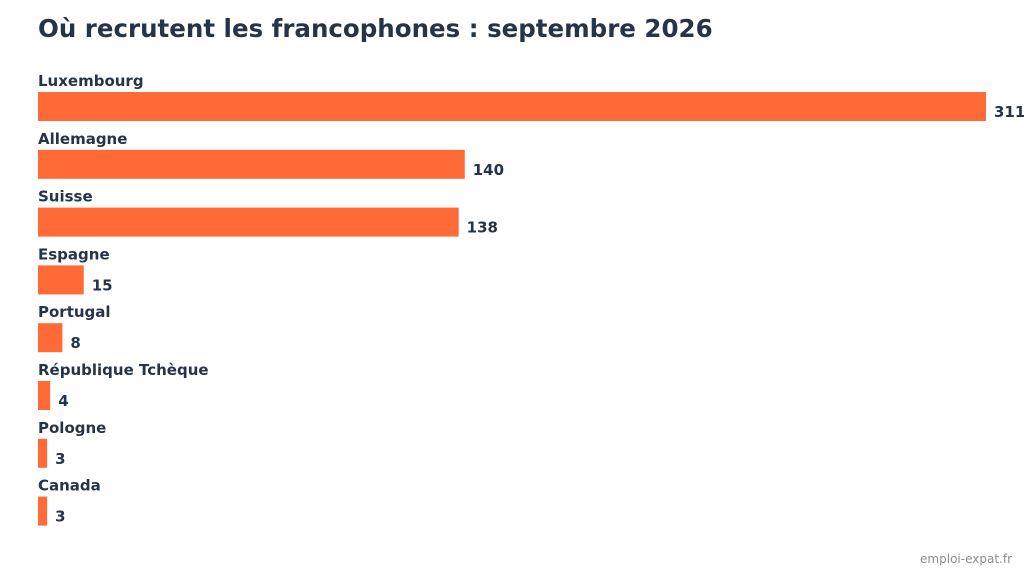  Describe the element at coordinates (74, 254) in the screenshot. I see `category-label: Espagne` at that location.